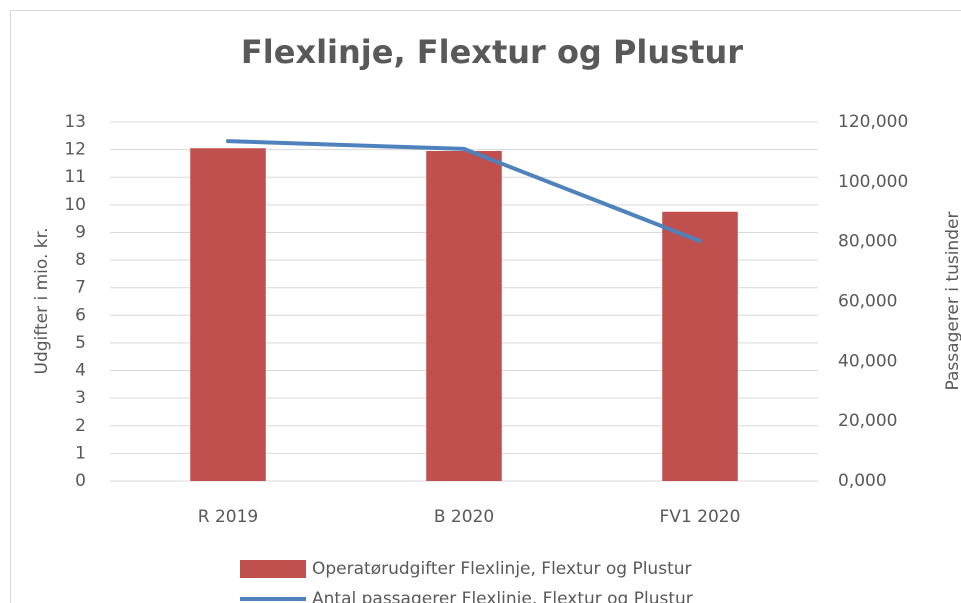 The image size is (961, 603). What do you see at coordinates (80, 481) in the screenshot?
I see `y-tick-label: 0` at bounding box center [80, 481].